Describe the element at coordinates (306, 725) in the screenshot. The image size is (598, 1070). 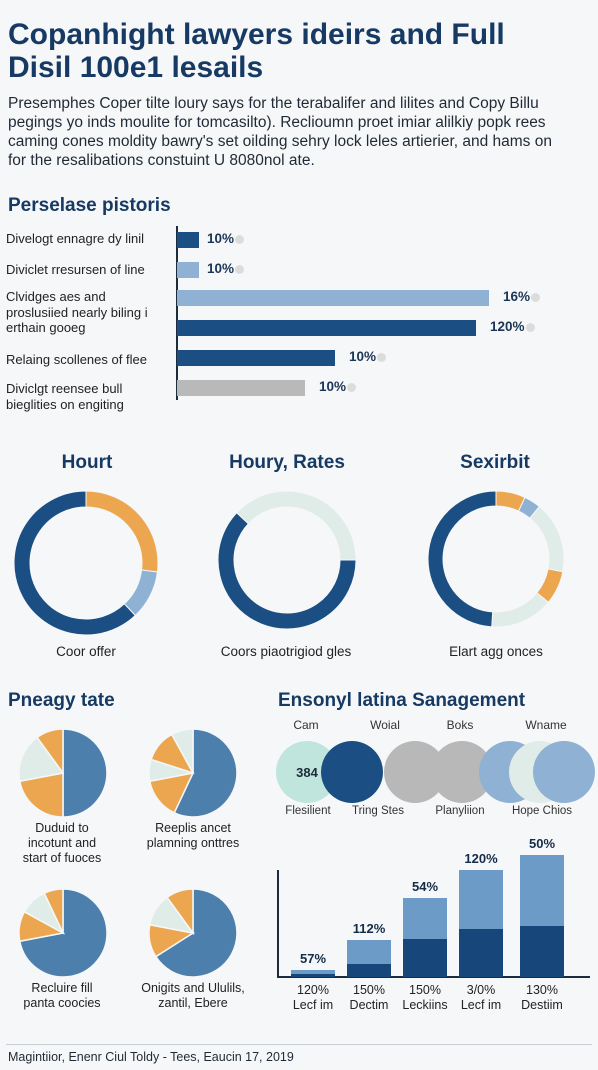
I see `circle-top-label-1: Cam` at that location.